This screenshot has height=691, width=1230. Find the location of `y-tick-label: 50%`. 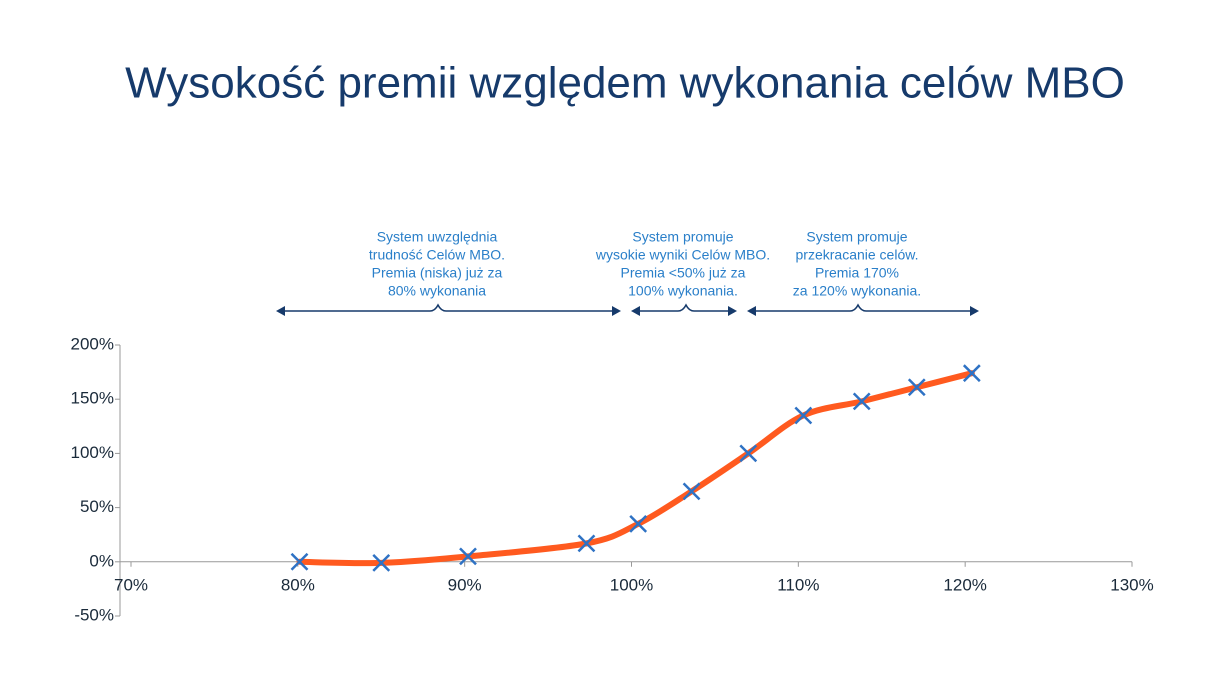

y-tick-label: 50% is located at coordinates (97, 506).